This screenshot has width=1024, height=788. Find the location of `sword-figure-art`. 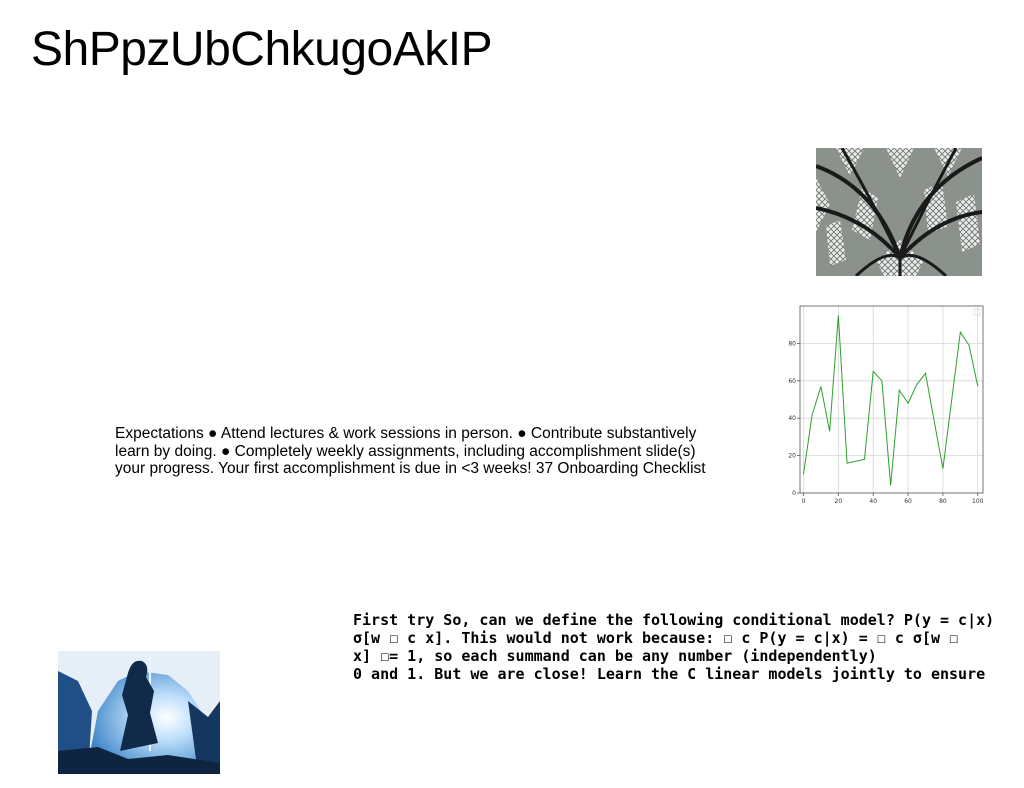

sword-figure-art is located at coordinates (139, 712).